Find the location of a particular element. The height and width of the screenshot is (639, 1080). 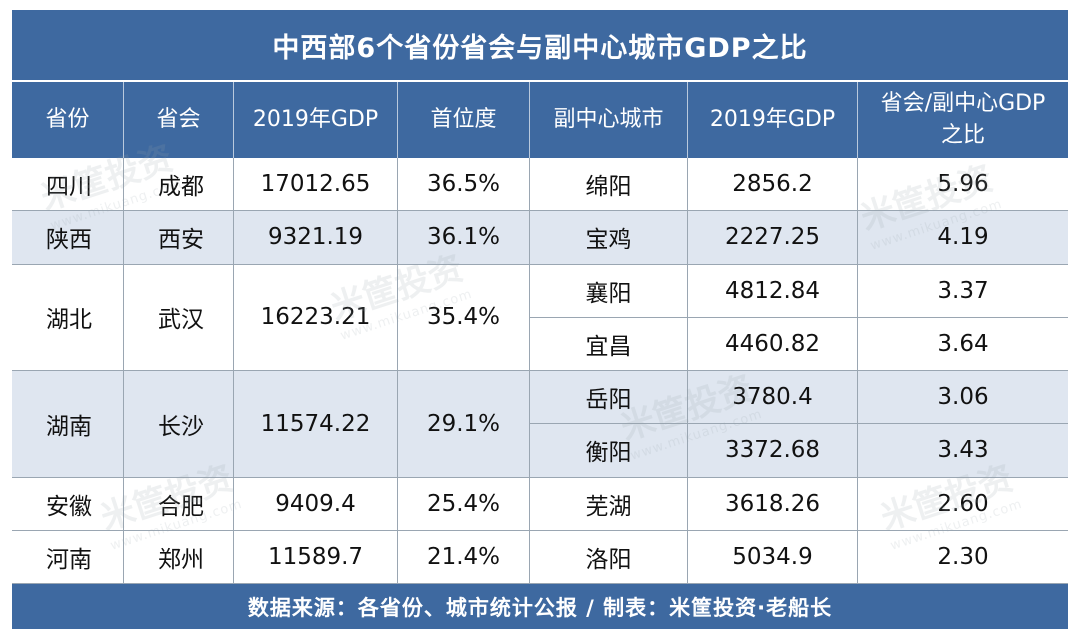

cell-province: 陕西 is located at coordinates (68, 238).